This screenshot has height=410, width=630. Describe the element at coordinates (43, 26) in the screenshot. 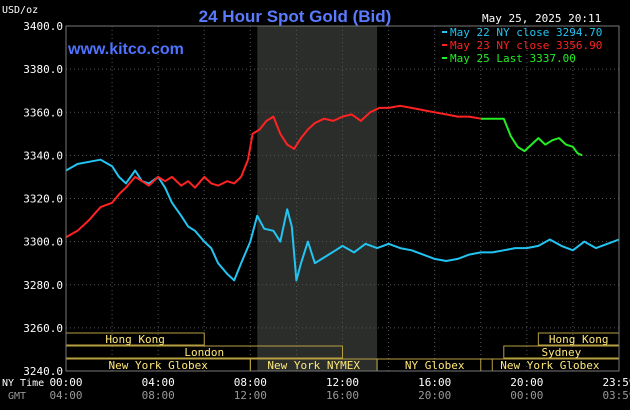

I see `y-tick-label: 3400.0` at that location.